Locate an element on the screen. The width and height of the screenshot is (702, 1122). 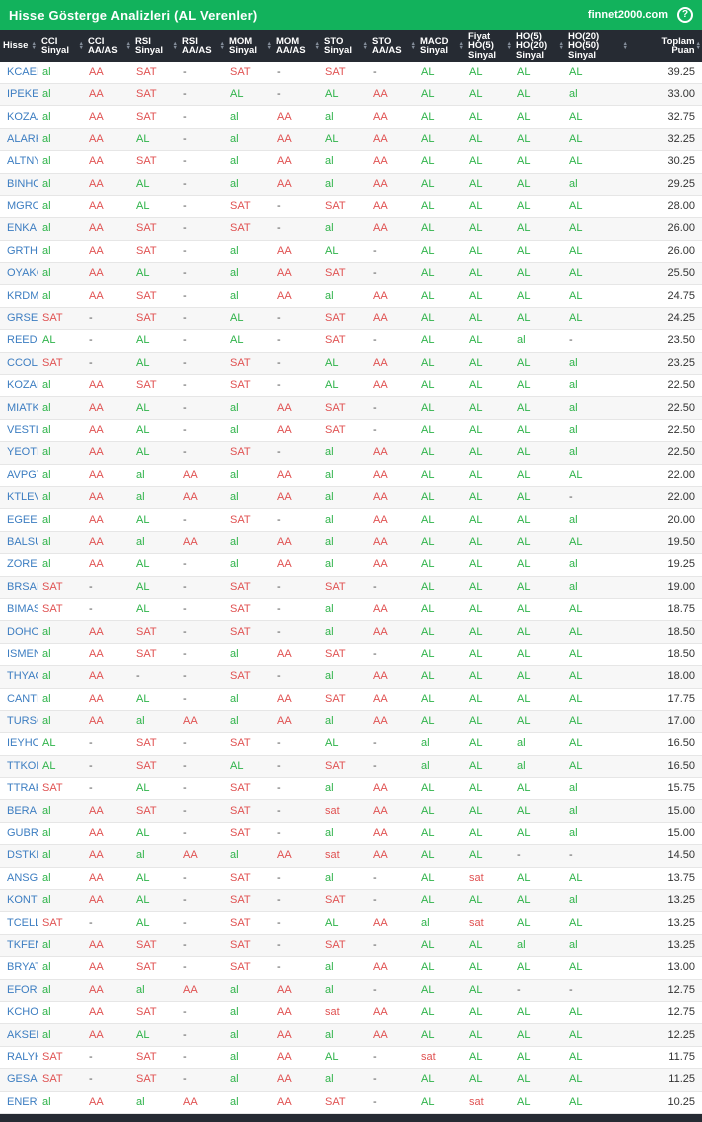
ticker-cell: YEOTK is located at coordinates (19, 453).